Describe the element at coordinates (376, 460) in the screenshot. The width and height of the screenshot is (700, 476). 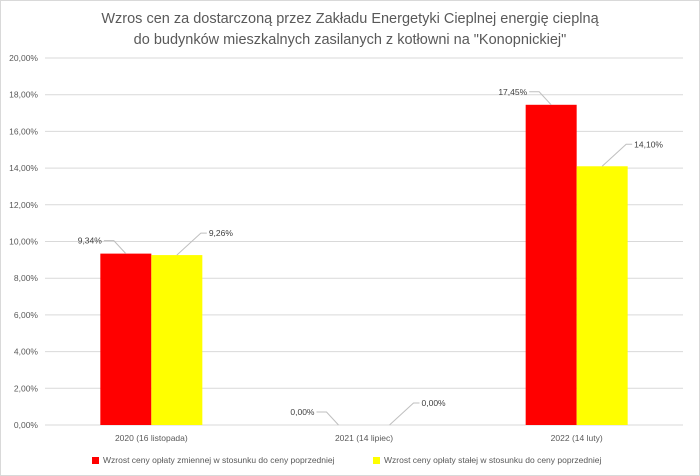
I see `legend-swatch-yellow` at that location.